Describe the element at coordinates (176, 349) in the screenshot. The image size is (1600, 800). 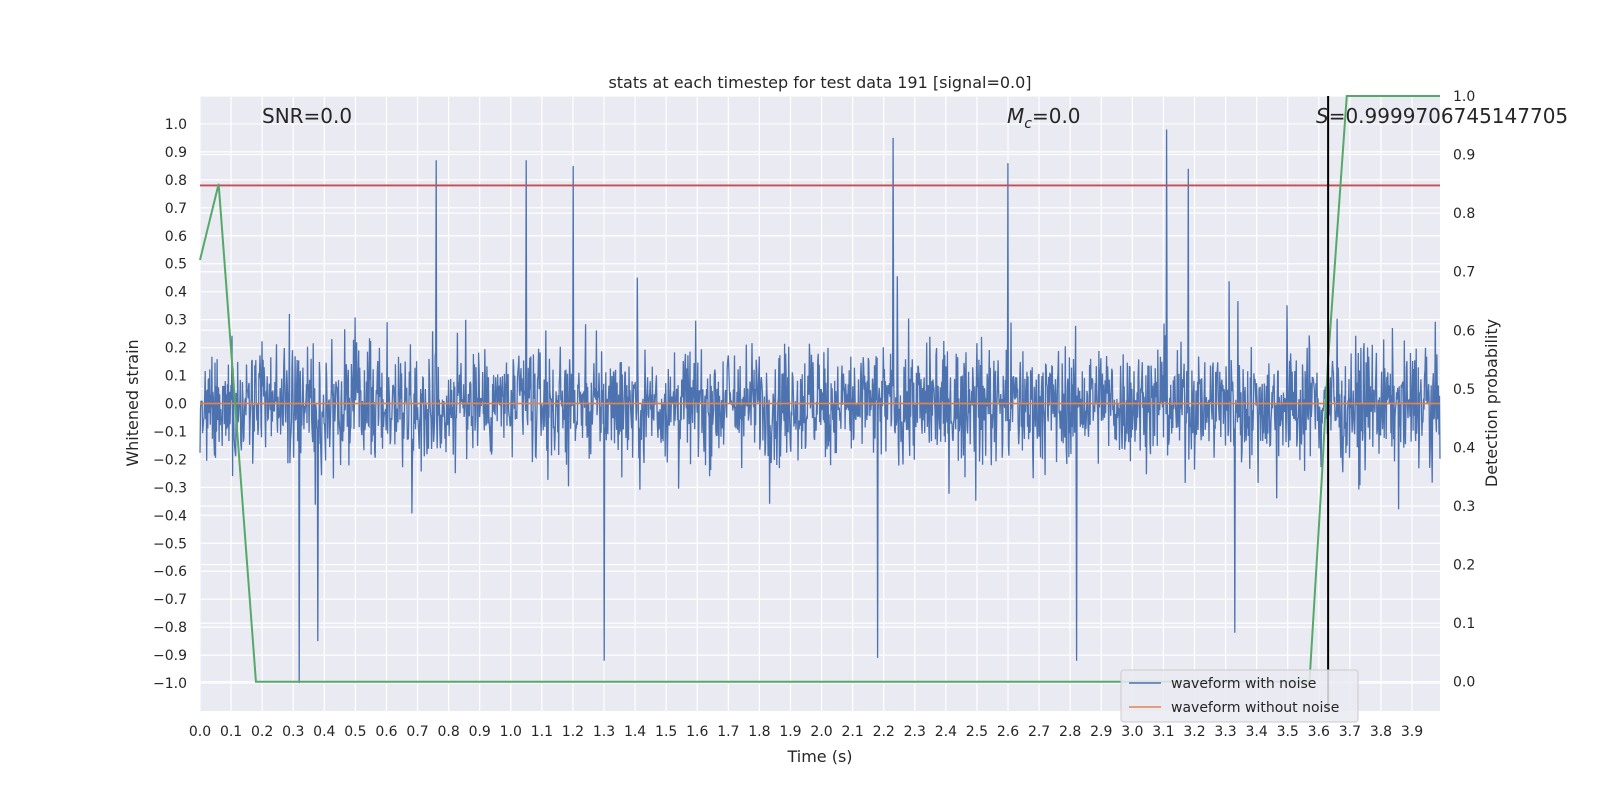
I see `y-tick-label: 0.2` at that location.